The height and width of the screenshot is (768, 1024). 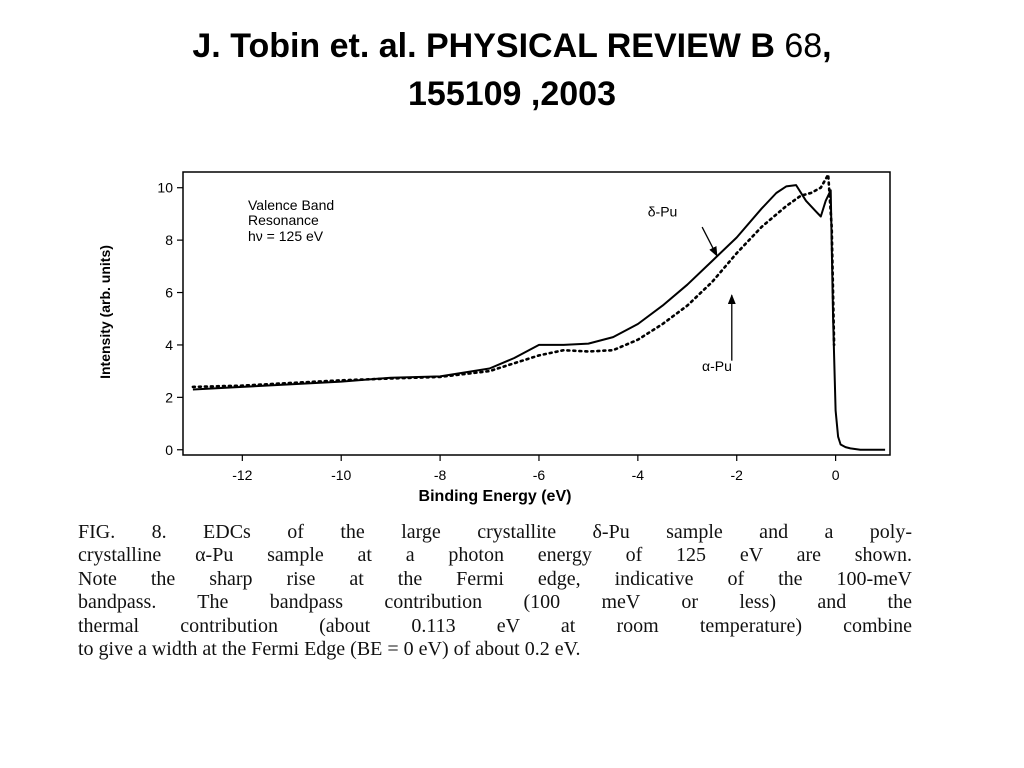 I want to click on annotation-valence: Valence Band Resonance hν = 125 eV, so click(x=293, y=220).